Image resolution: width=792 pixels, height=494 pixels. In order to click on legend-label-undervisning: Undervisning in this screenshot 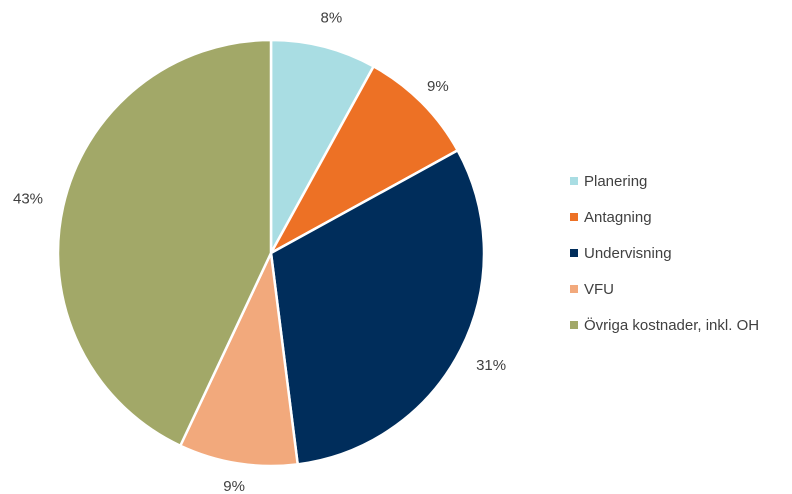, I will do `click(628, 253)`.